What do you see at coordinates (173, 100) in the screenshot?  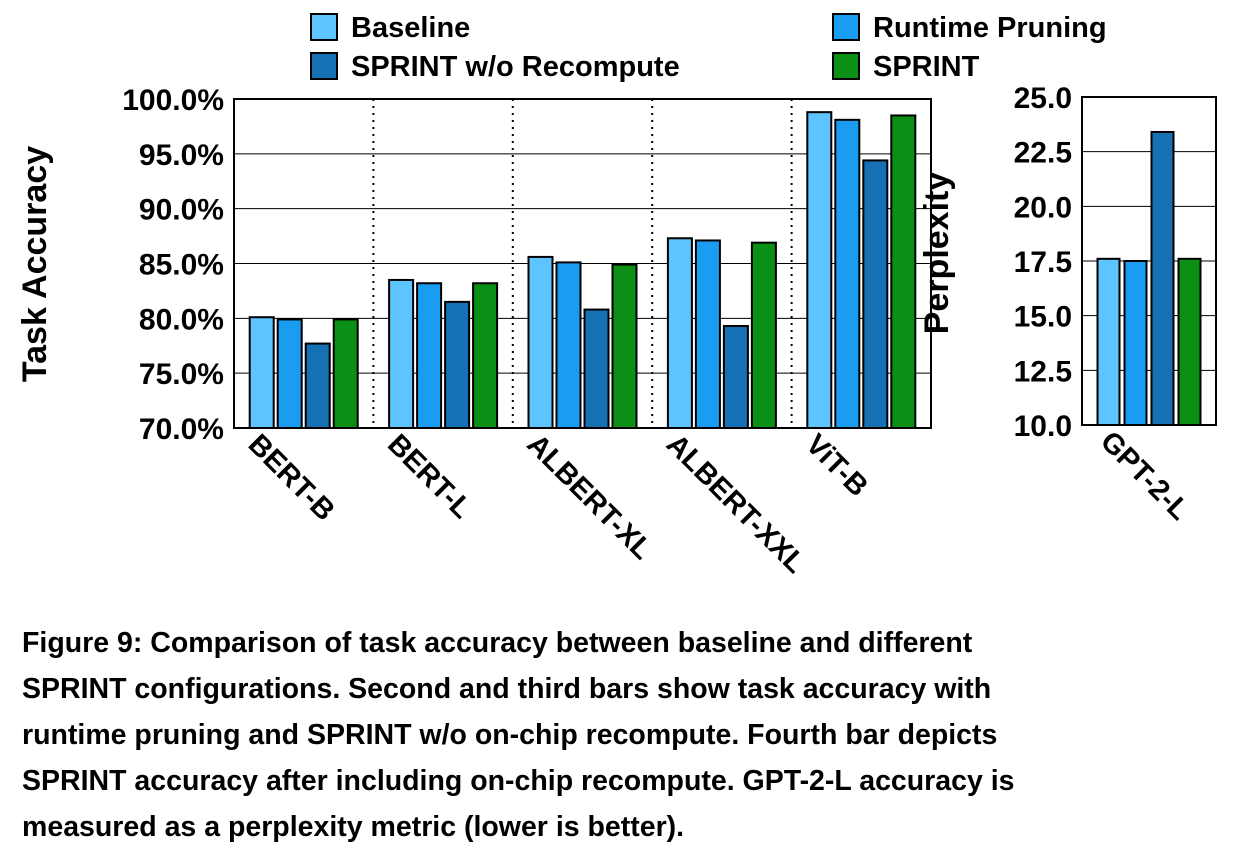 I see `accuracy-ytick-label: 100.0%` at bounding box center [173, 100].